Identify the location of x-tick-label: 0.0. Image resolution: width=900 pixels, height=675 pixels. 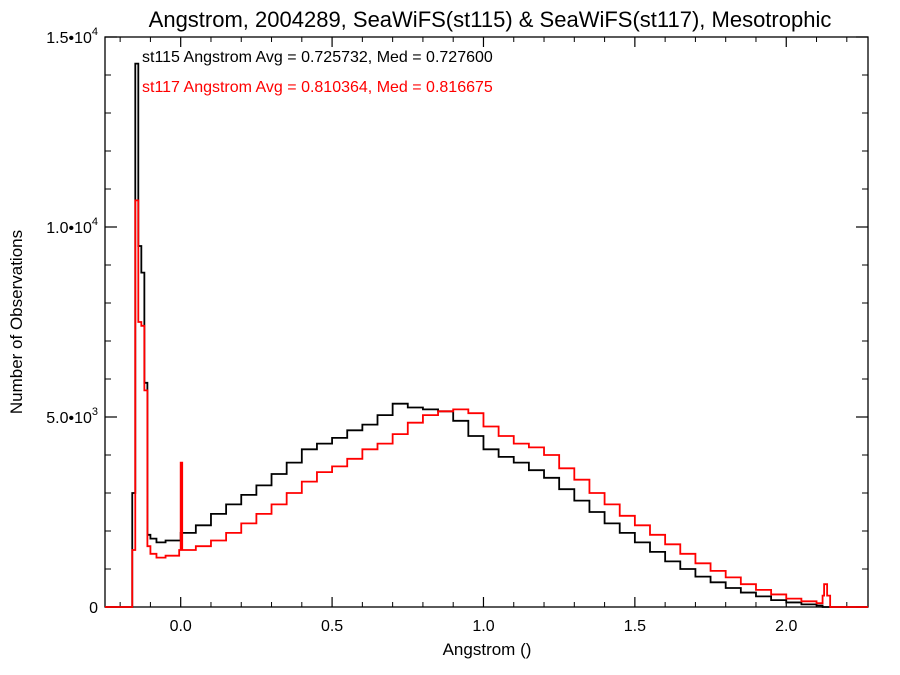
(181, 626).